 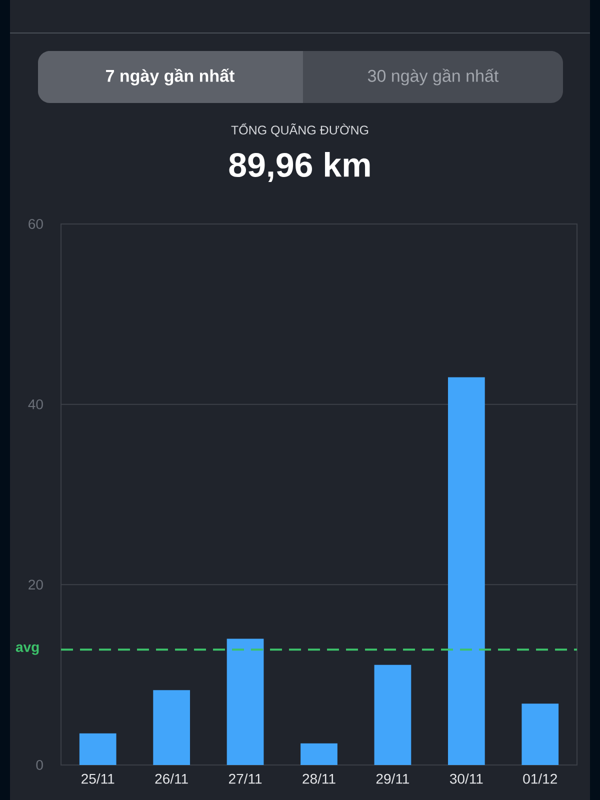 What do you see at coordinates (35, 224) in the screenshot?
I see `y-tick-label: 60` at bounding box center [35, 224].